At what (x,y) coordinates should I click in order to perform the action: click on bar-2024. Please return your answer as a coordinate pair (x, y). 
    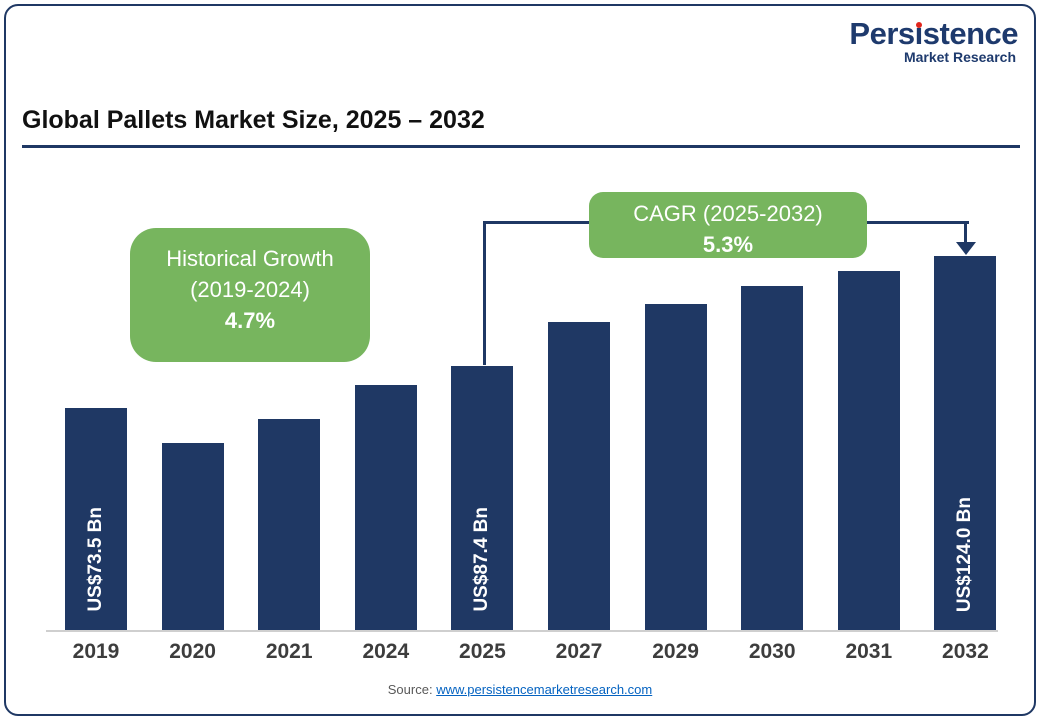
    Looking at the image, I should click on (385, 507).